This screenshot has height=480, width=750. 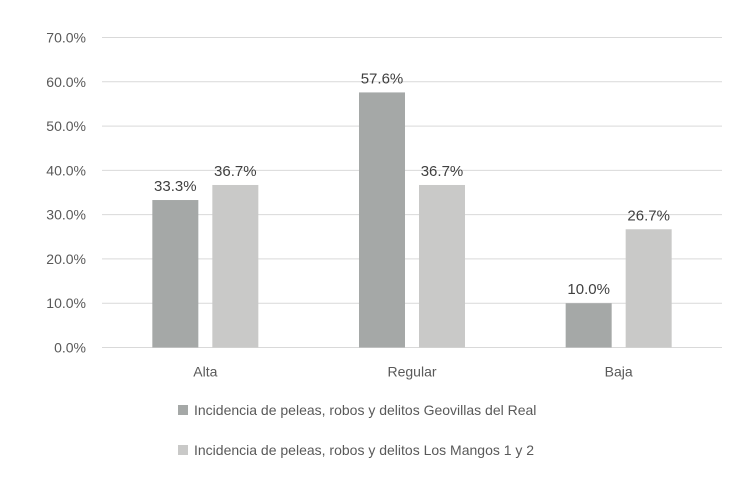 I want to click on y-tick-label: 40.0%, so click(x=66, y=170).